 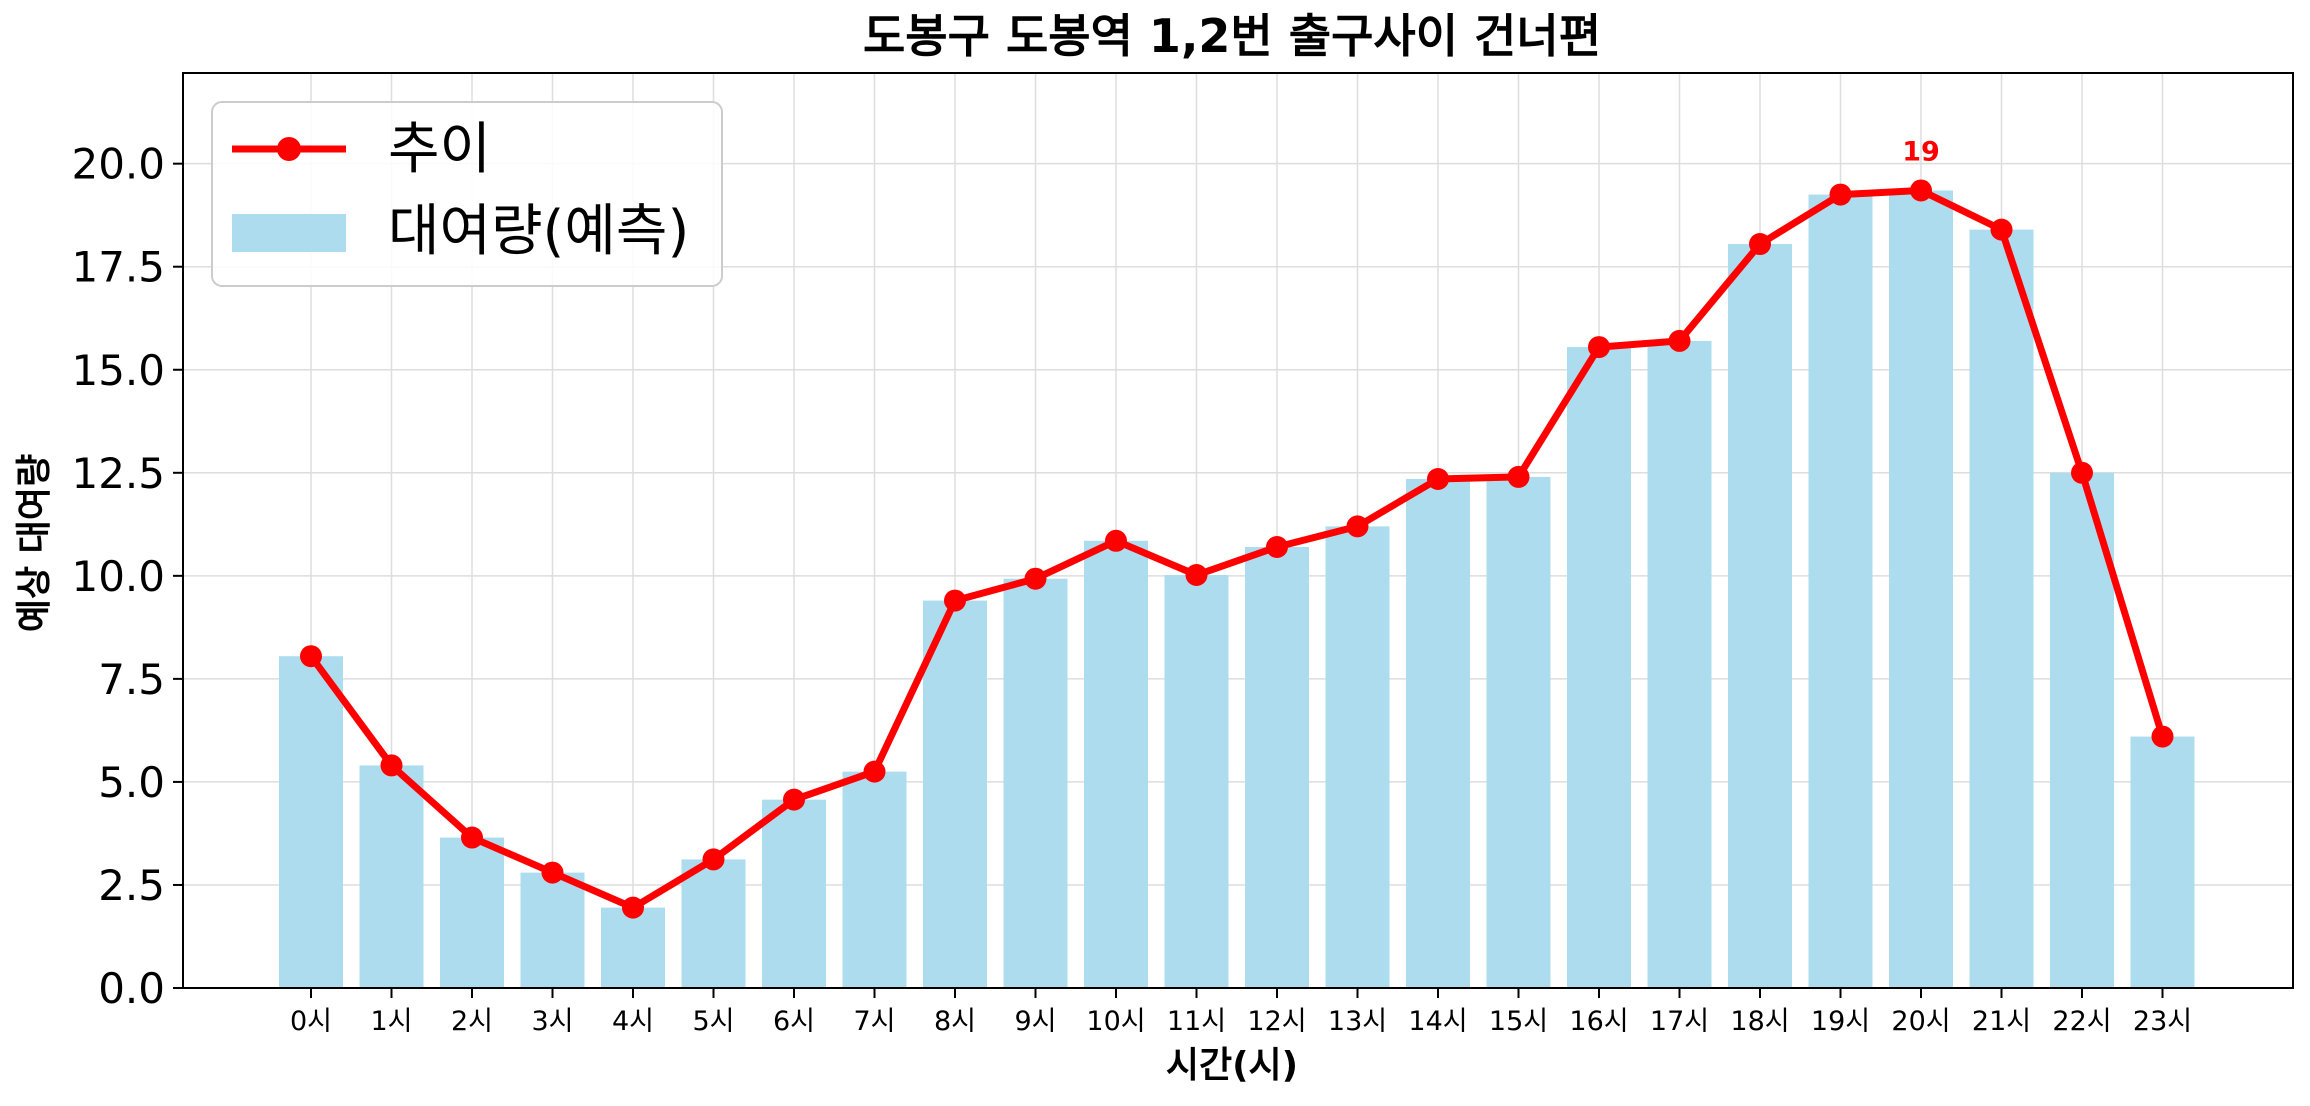 I want to click on y-axis: 0.0 2.5 5.0 7.5 10.0 12.5 15.0 17.5 20.0, so click(x=127, y=576).